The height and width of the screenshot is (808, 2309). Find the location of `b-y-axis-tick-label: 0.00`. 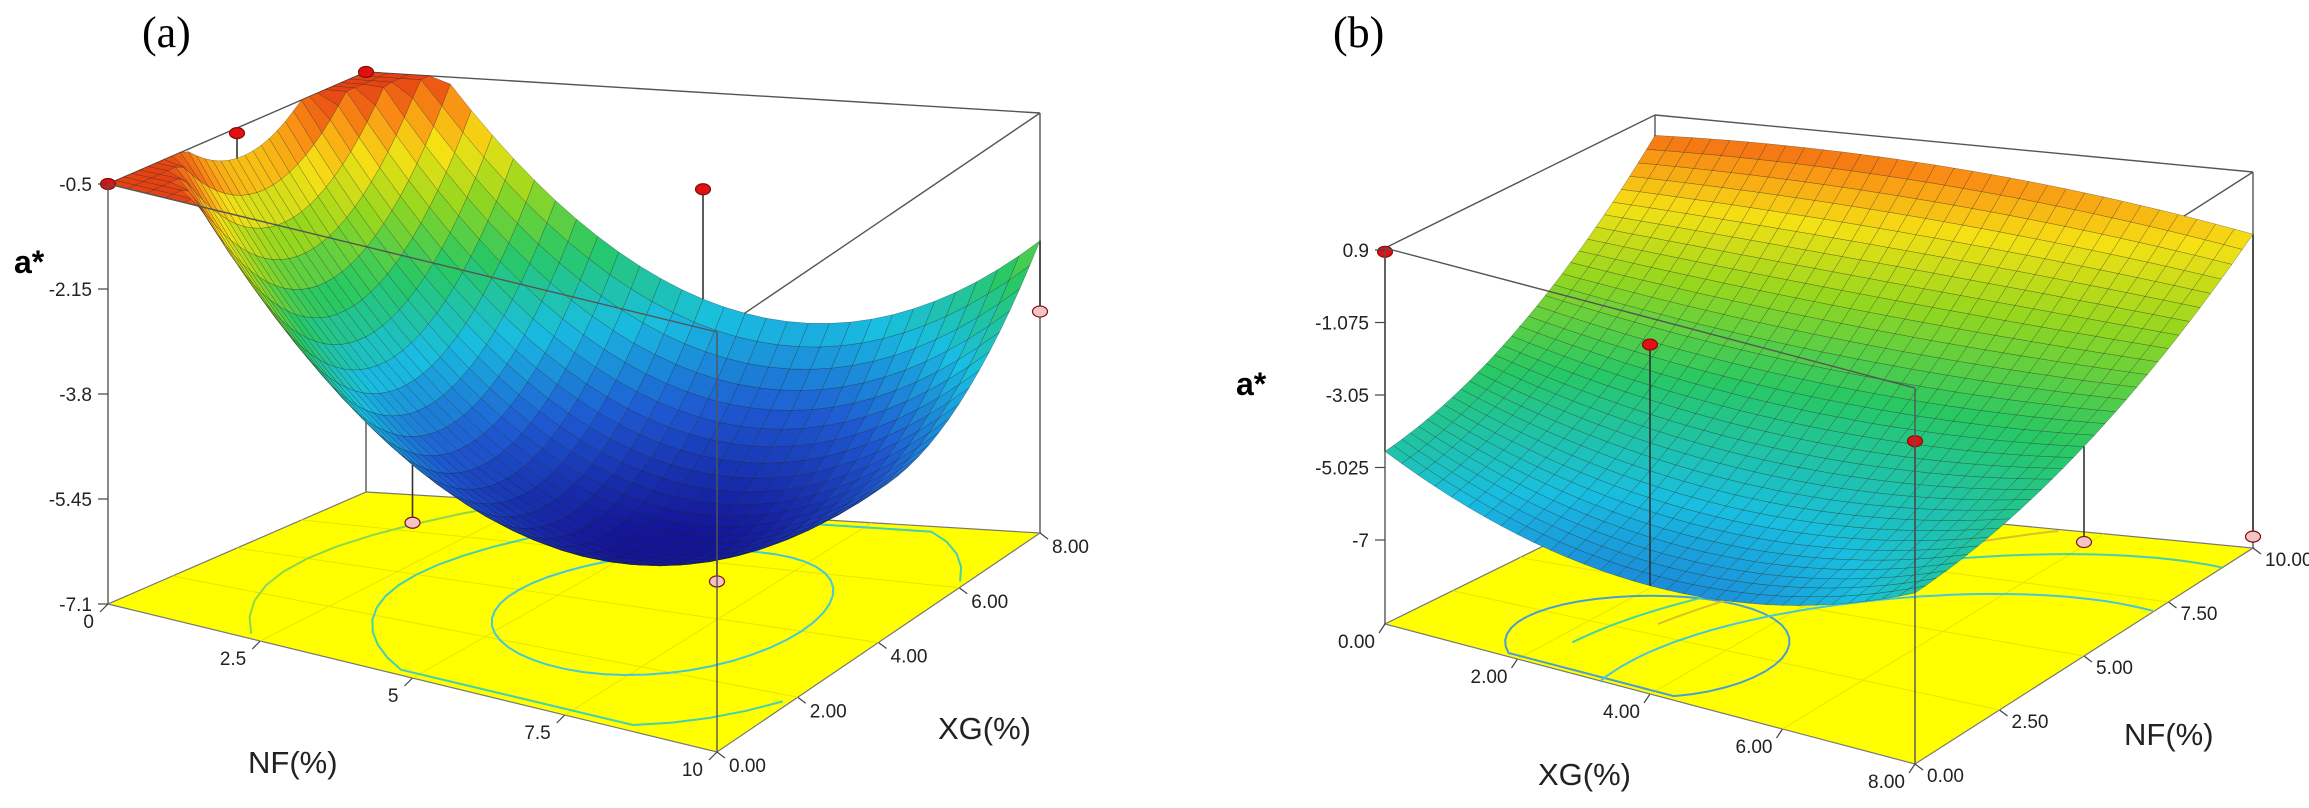

b-y-axis-tick-label: 0.00 is located at coordinates (1945, 776).